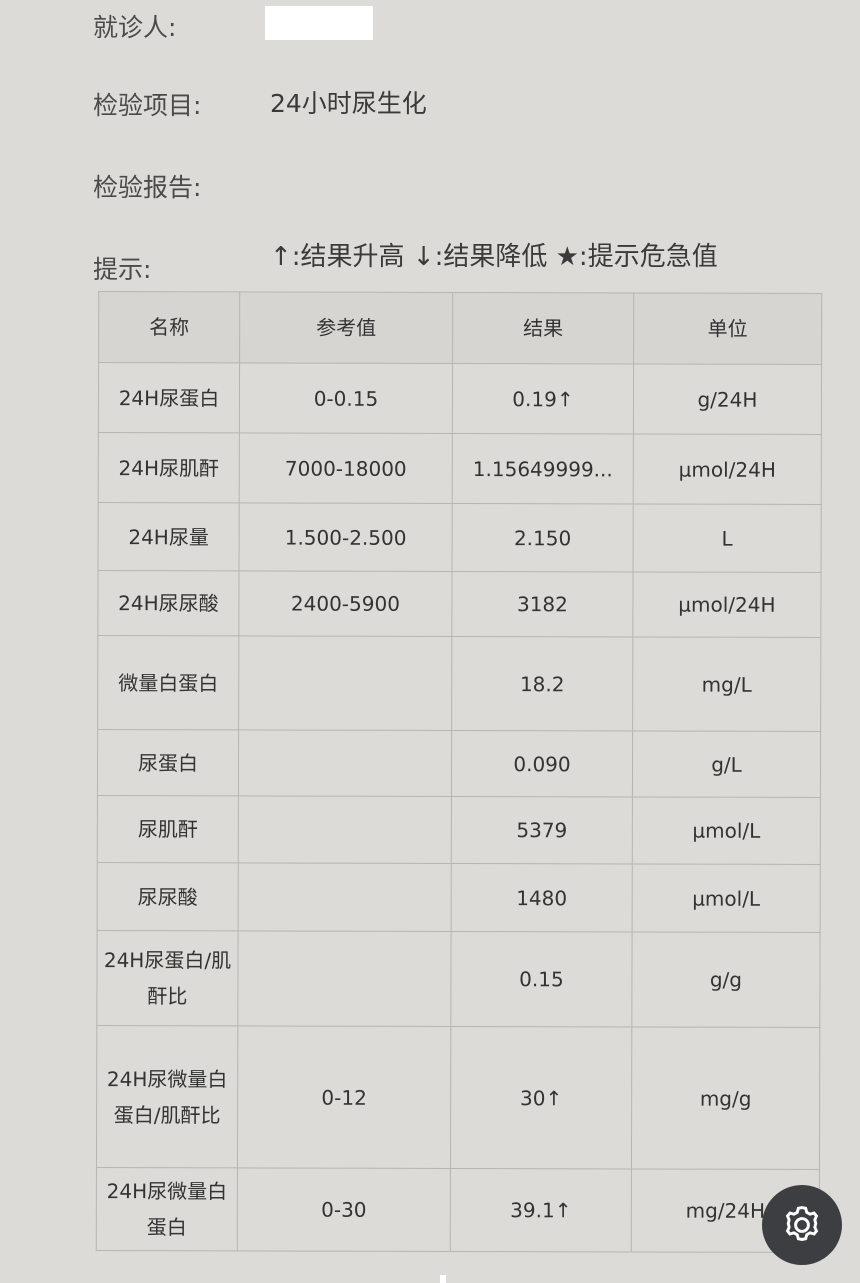  I want to click on cell-ref: 0-30, so click(344, 1209).